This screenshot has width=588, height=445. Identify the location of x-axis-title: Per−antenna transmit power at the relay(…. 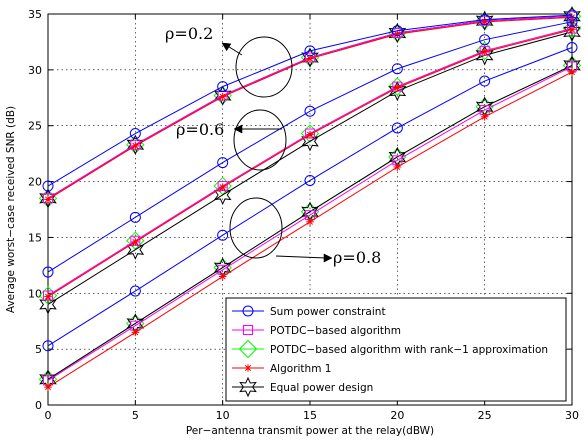
(310, 431).